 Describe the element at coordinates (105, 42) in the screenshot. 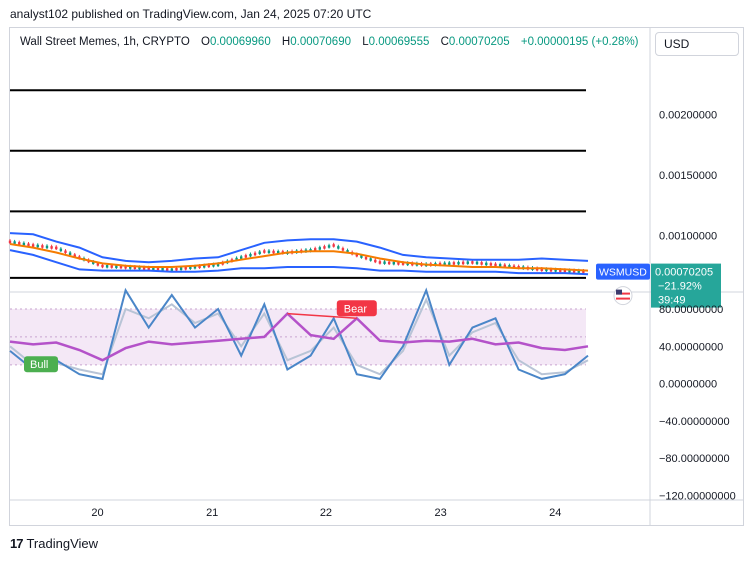

I see `symbol-title: Wall Street Memes, 1h, CRYPTO` at that location.